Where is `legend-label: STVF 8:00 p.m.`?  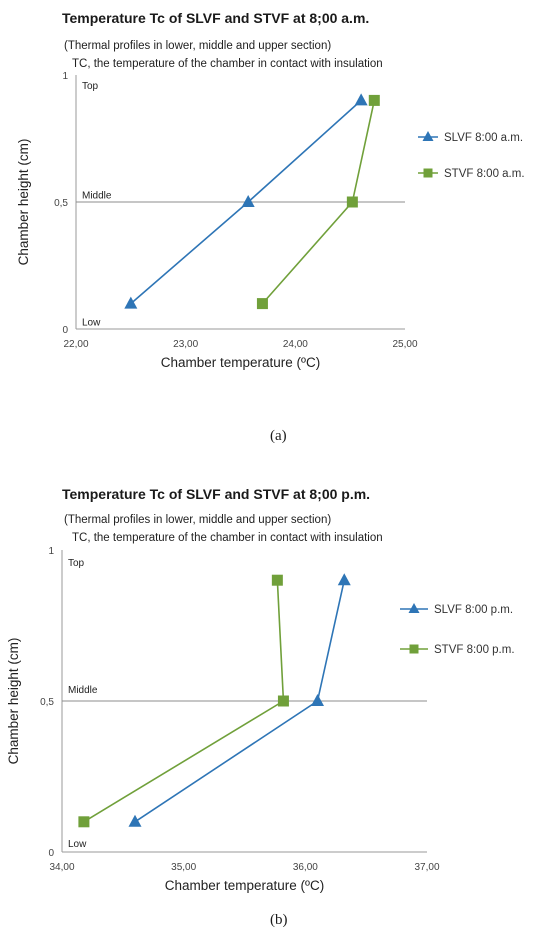
legend-label: STVF 8:00 p.m. is located at coordinates (474, 650).